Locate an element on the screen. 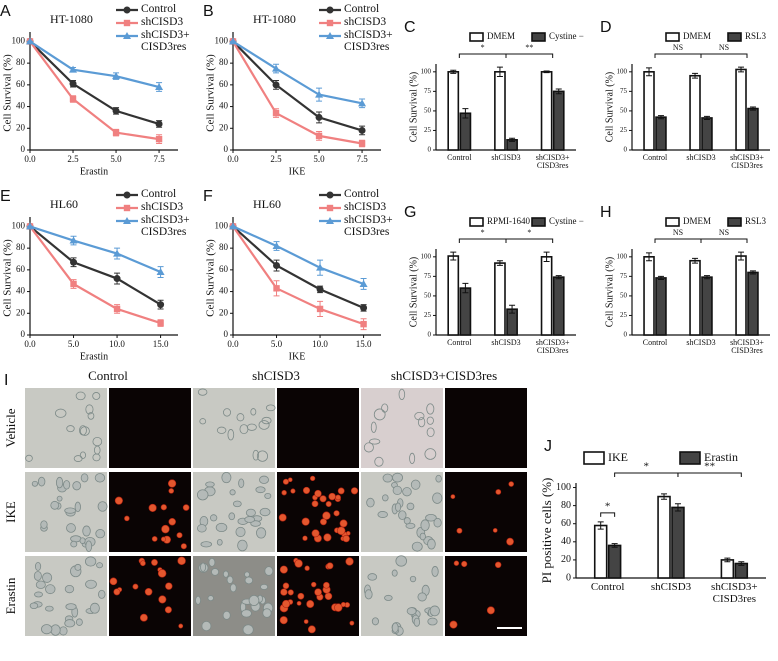 The image size is (778, 661). x-tick-label-text: shCISD3 is located at coordinates (506, 158).